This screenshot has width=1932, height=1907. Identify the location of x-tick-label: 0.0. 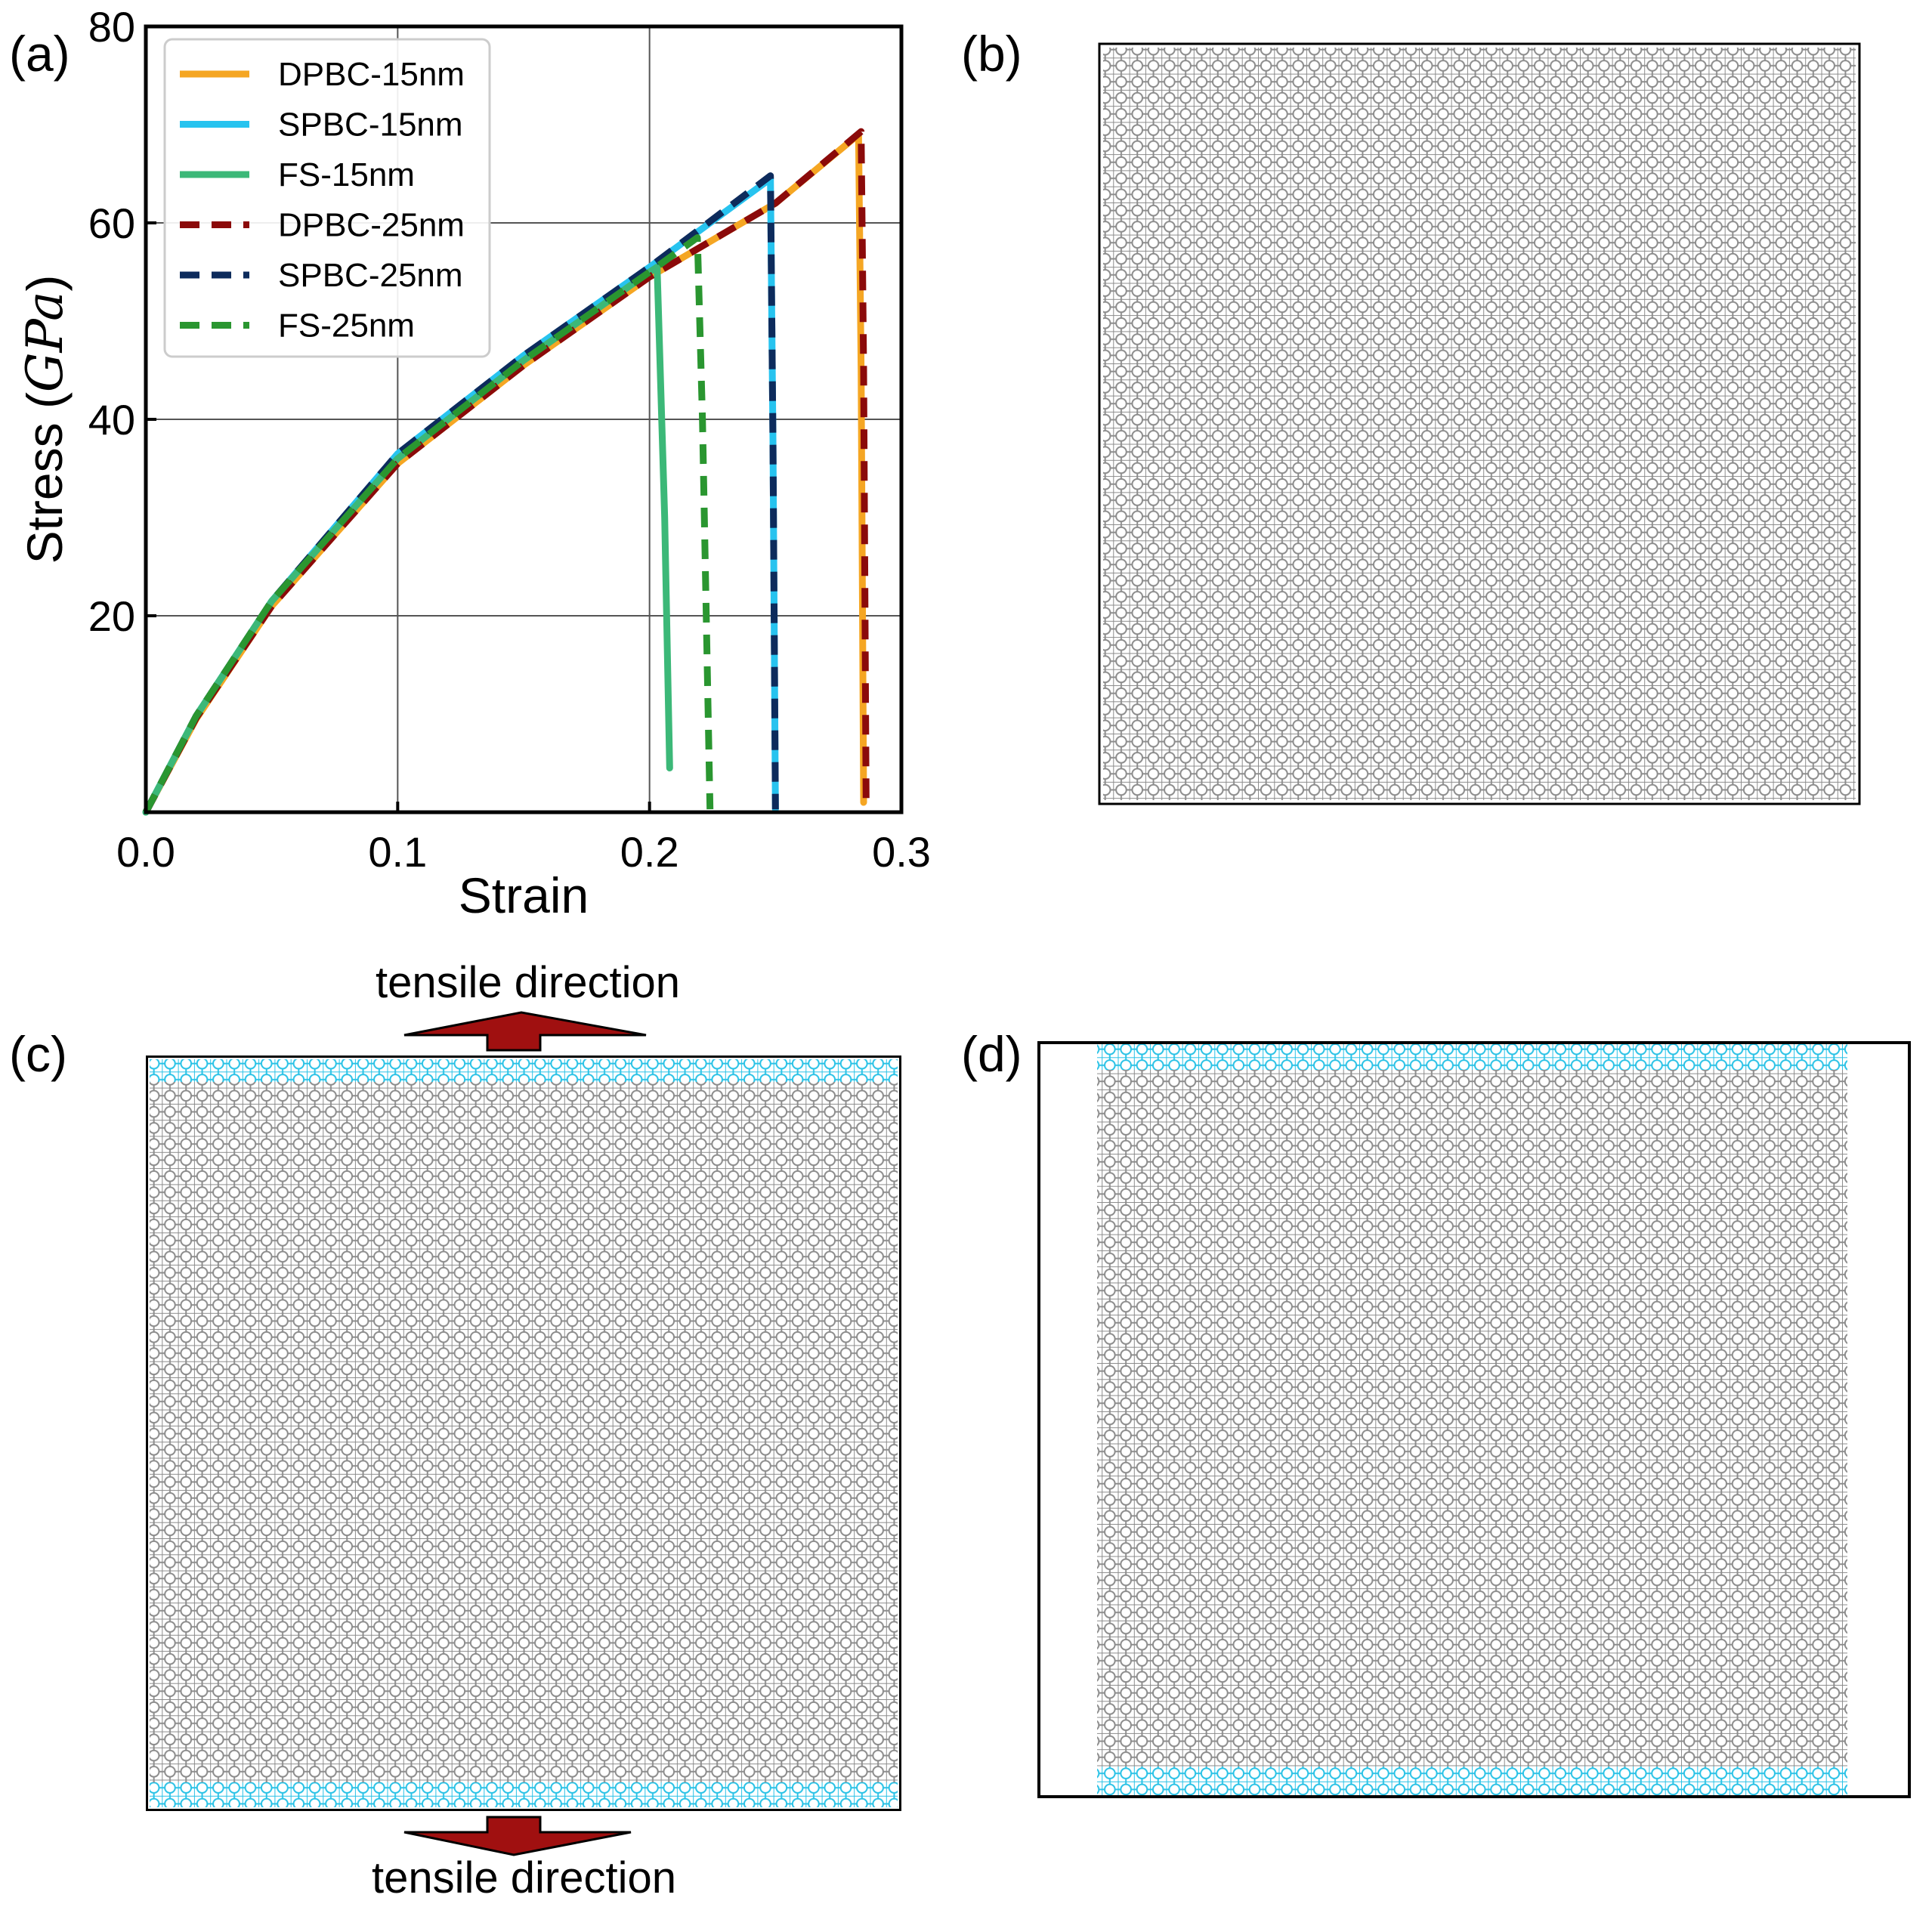
(145, 852).